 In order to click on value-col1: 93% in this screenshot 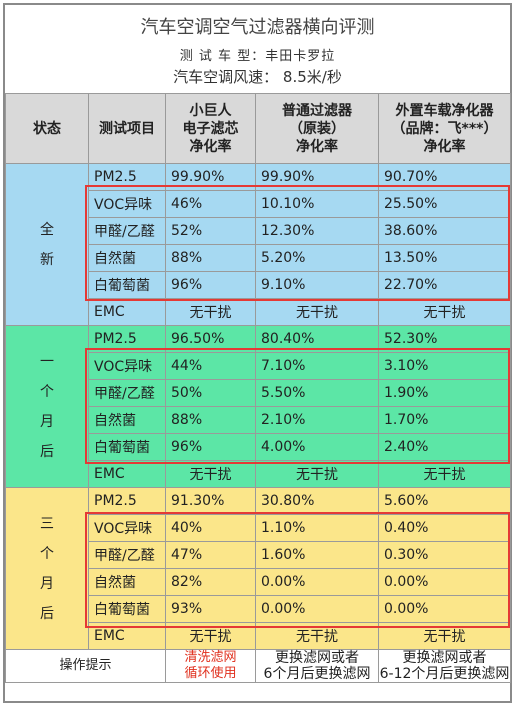, I will do `click(210, 609)`.